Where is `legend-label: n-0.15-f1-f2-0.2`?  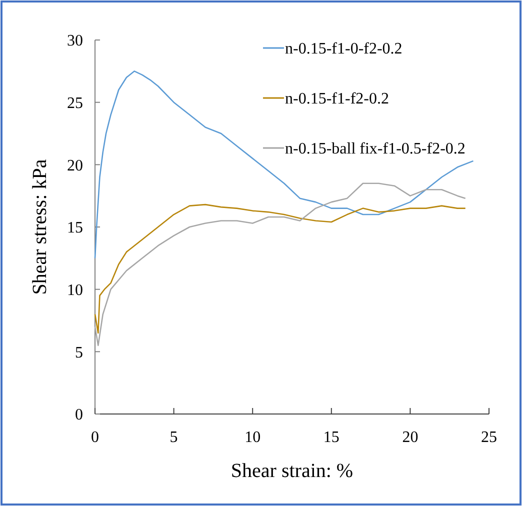 legend-label: n-0.15-f1-f2-0.2 is located at coordinates (337, 99).